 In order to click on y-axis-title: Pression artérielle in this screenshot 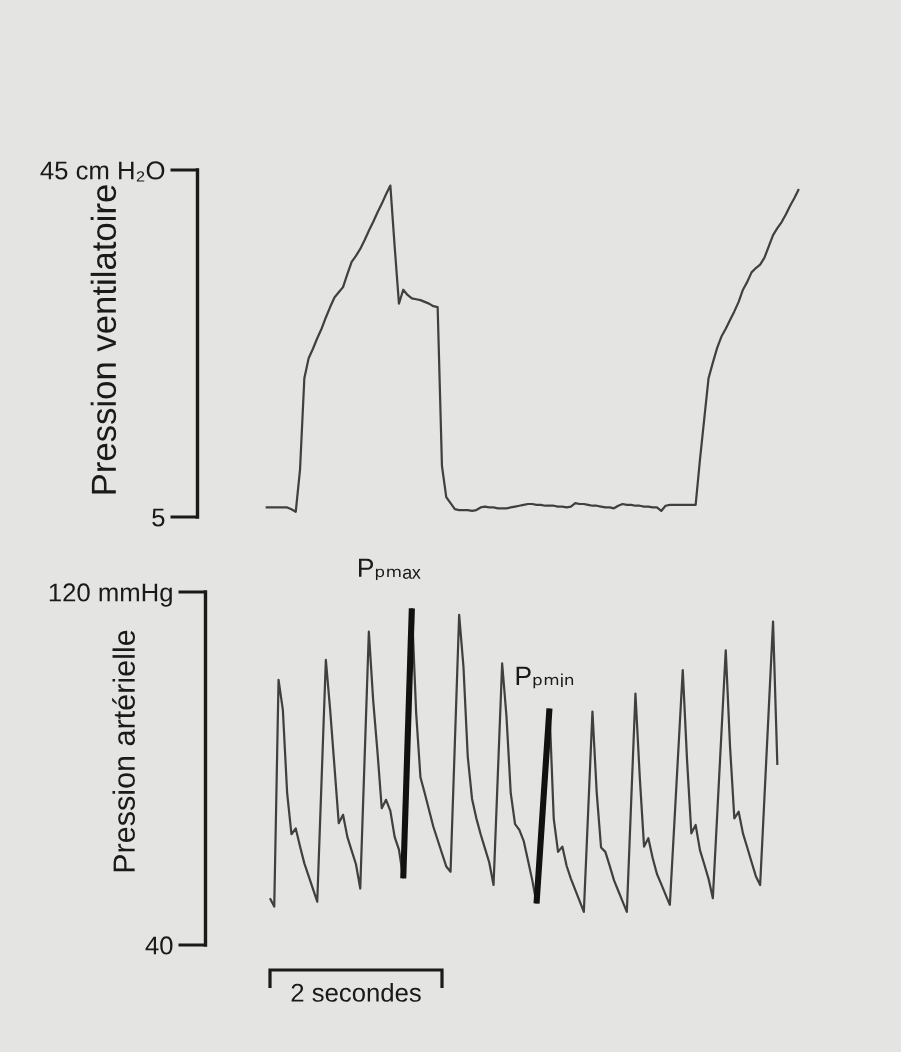, I will do `click(123, 751)`.